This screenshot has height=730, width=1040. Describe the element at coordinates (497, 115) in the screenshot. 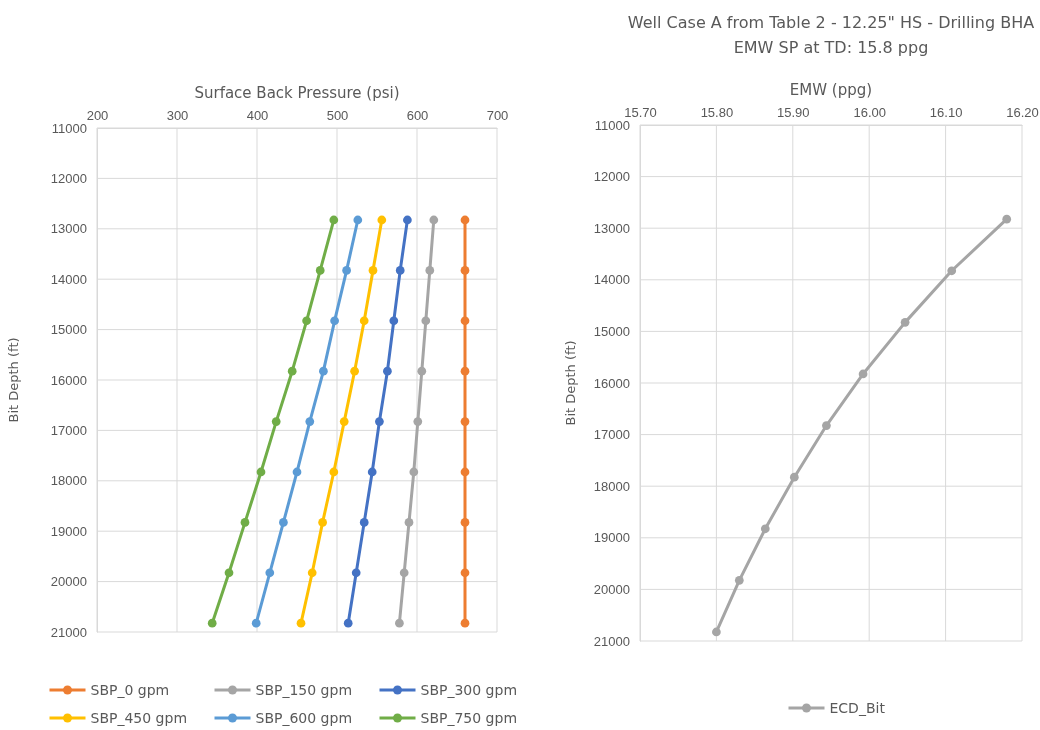

I see `x-tick-label: 700` at that location.